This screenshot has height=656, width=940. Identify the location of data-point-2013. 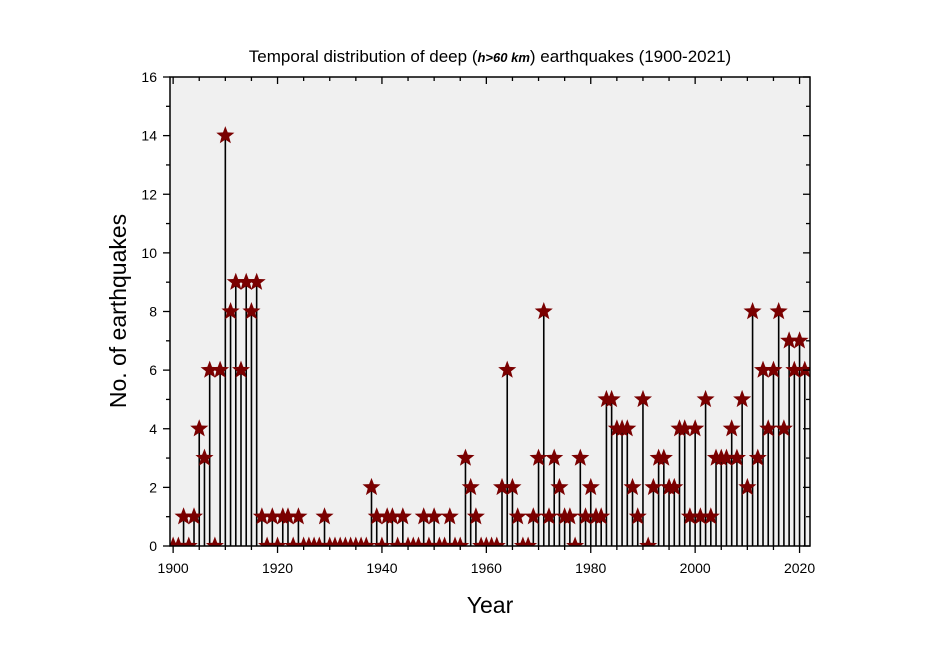
(763, 369).